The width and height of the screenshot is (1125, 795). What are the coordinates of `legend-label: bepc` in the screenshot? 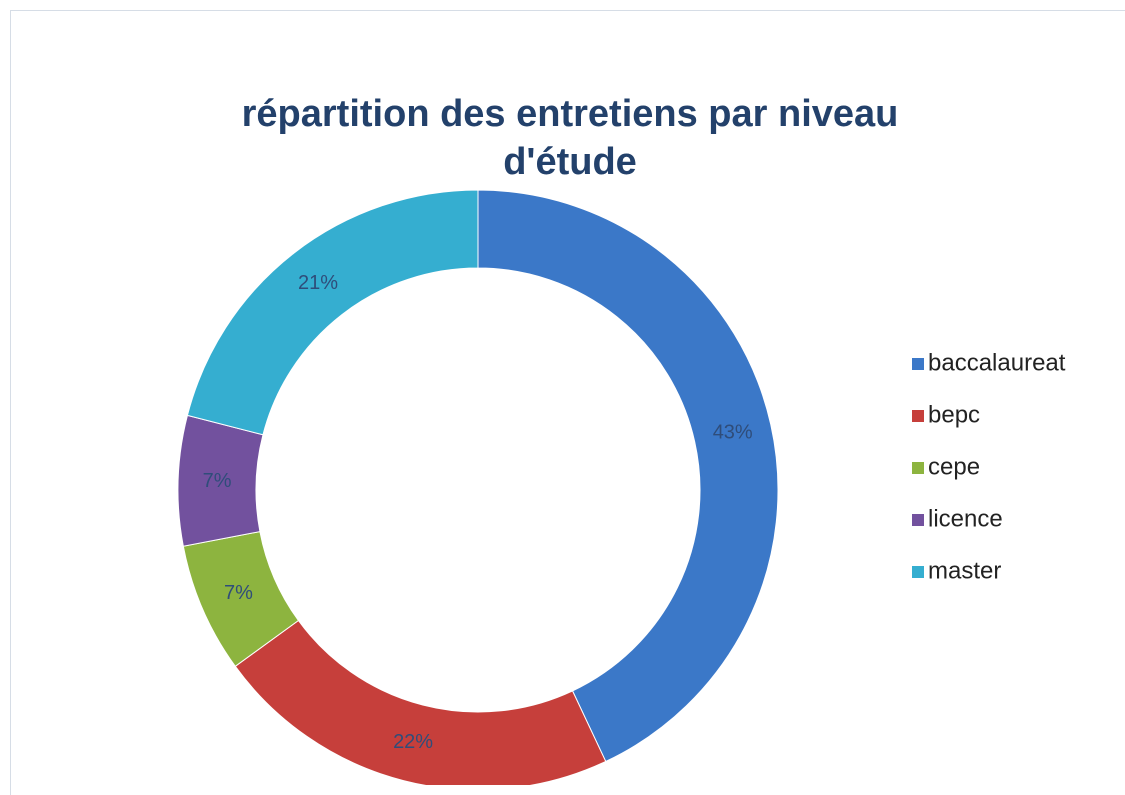 It's located at (954, 414).